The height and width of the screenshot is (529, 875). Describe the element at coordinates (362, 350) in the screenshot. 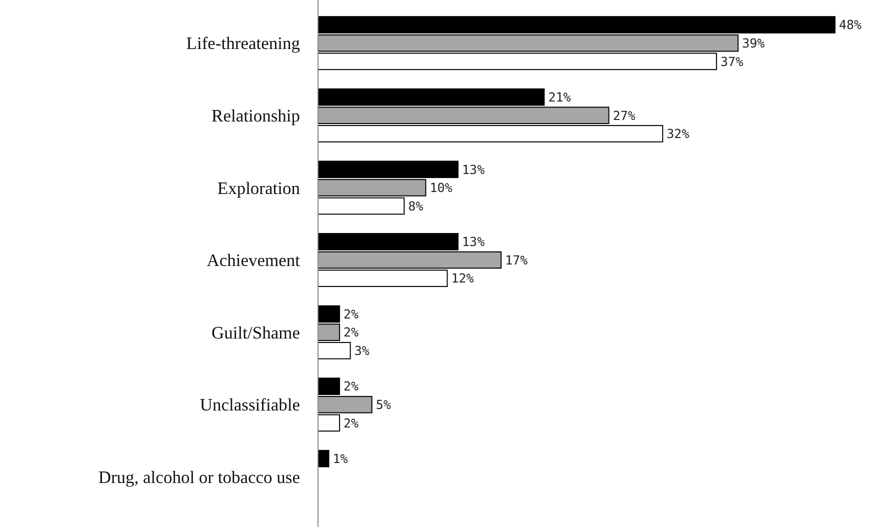

I see `data-label: 3%` at that location.